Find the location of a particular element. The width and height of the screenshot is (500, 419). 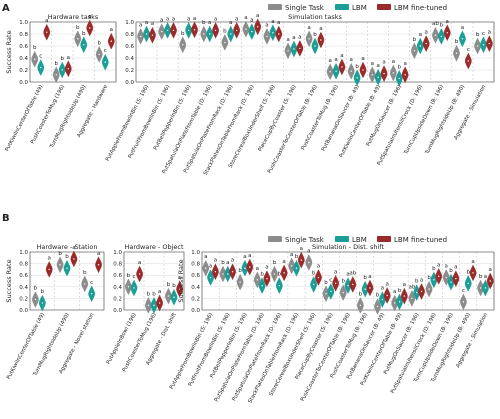

x-tick-label: PutFruitFromBowlInBin (S: 196) is located at coordinates (149, 121).